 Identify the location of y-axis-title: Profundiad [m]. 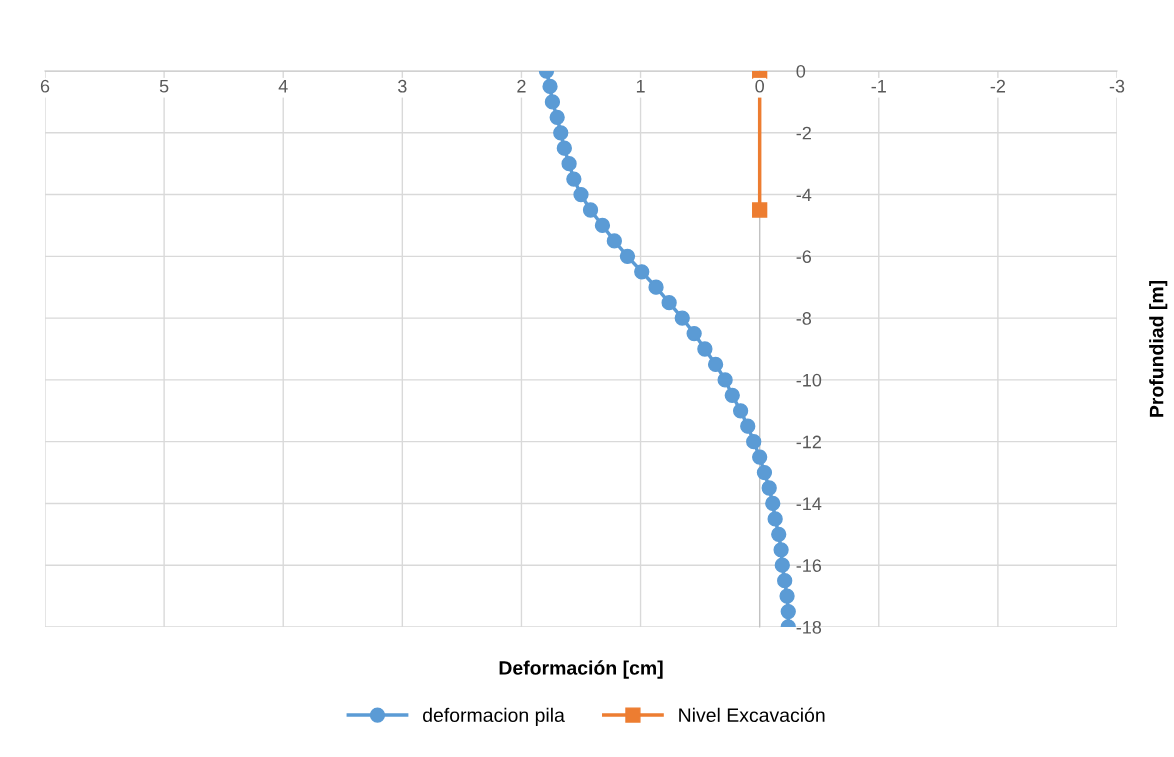
(1158, 348).